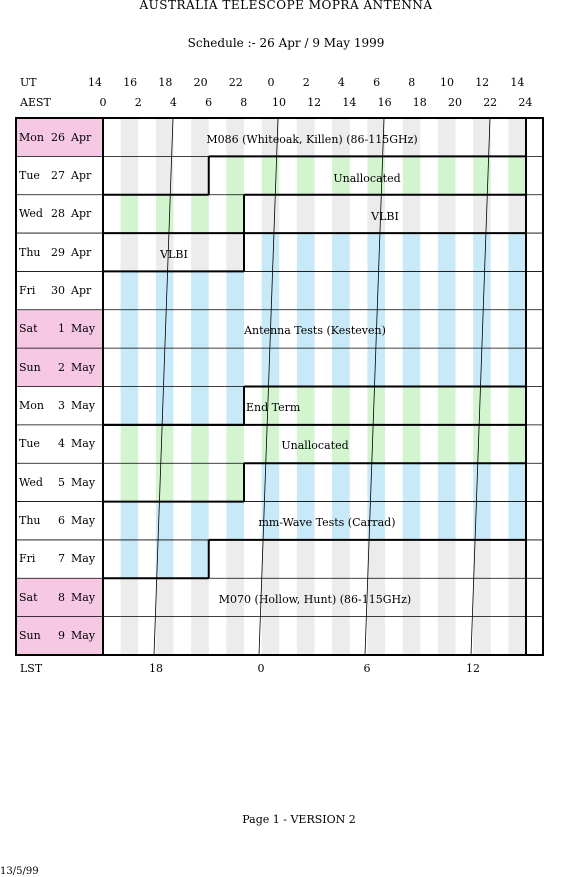 The width and height of the screenshot is (572, 877). I want to click on day-date: 28, so click(58, 214).